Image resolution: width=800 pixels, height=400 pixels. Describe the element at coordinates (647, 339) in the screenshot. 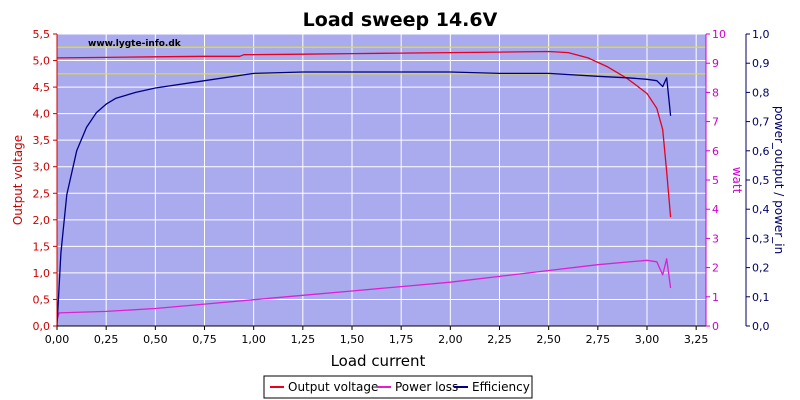

I see `x-tick-label: 3,00` at that location.